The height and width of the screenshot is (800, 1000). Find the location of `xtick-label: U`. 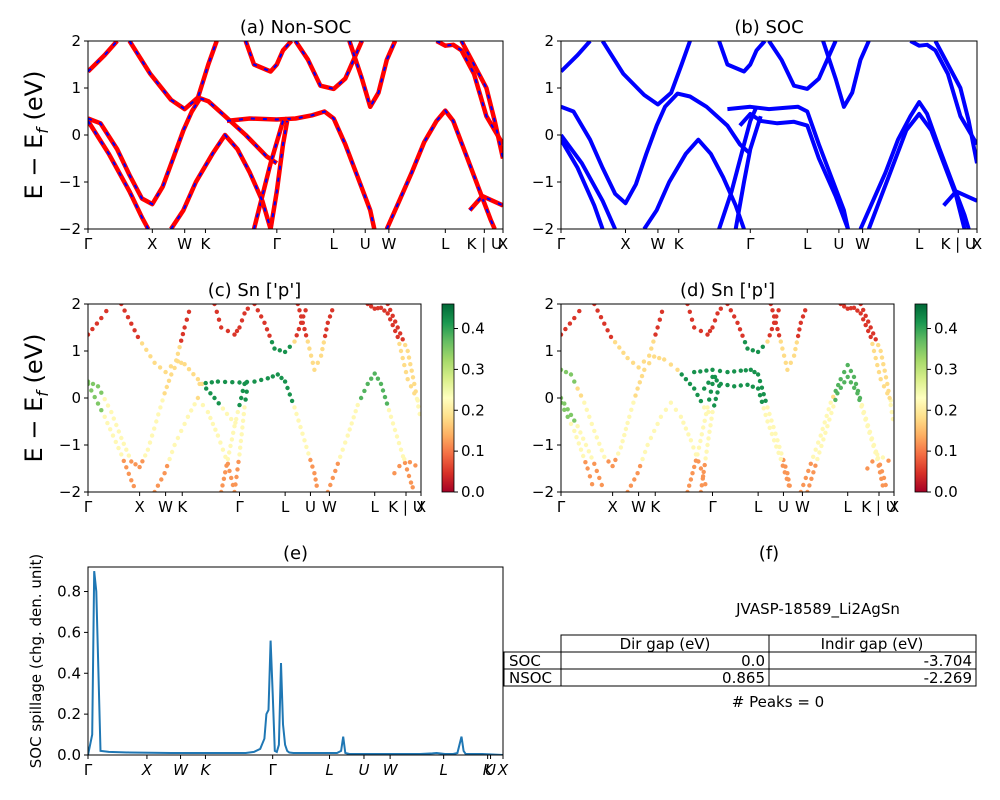

xtick-label: U is located at coordinates (838, 244).